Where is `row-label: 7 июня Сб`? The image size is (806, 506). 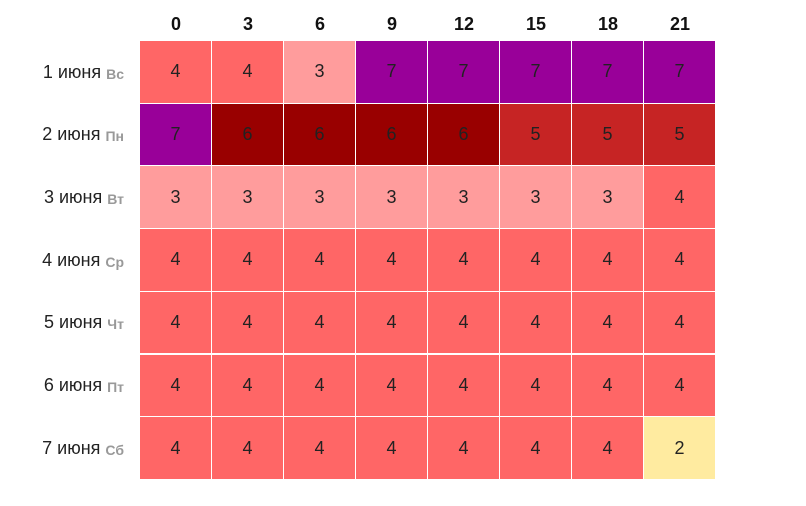
row-label: 7 июня Сб is located at coordinates (62, 448).